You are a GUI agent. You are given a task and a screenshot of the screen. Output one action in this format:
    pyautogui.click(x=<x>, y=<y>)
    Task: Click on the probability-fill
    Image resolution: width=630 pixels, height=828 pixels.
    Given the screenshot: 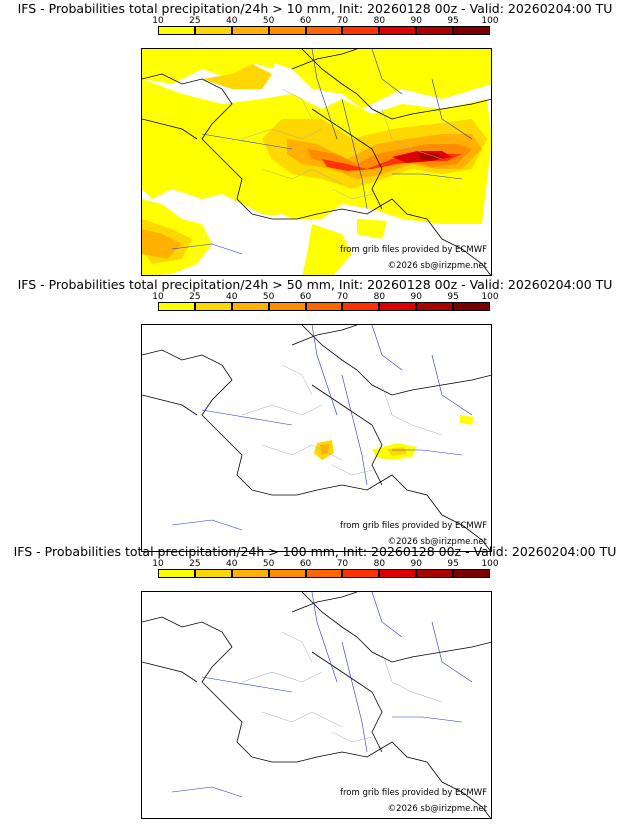 What is the action you would take?
    pyautogui.click(x=394, y=437)
    